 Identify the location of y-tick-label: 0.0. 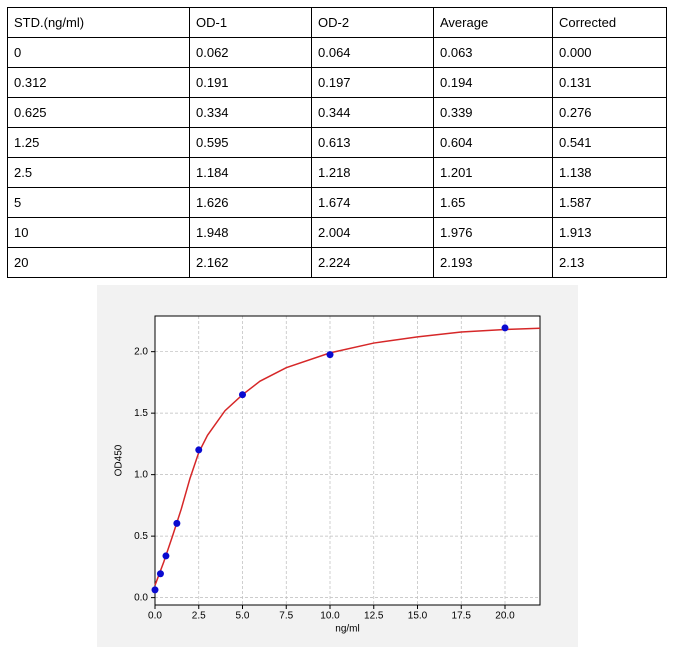
(141, 597).